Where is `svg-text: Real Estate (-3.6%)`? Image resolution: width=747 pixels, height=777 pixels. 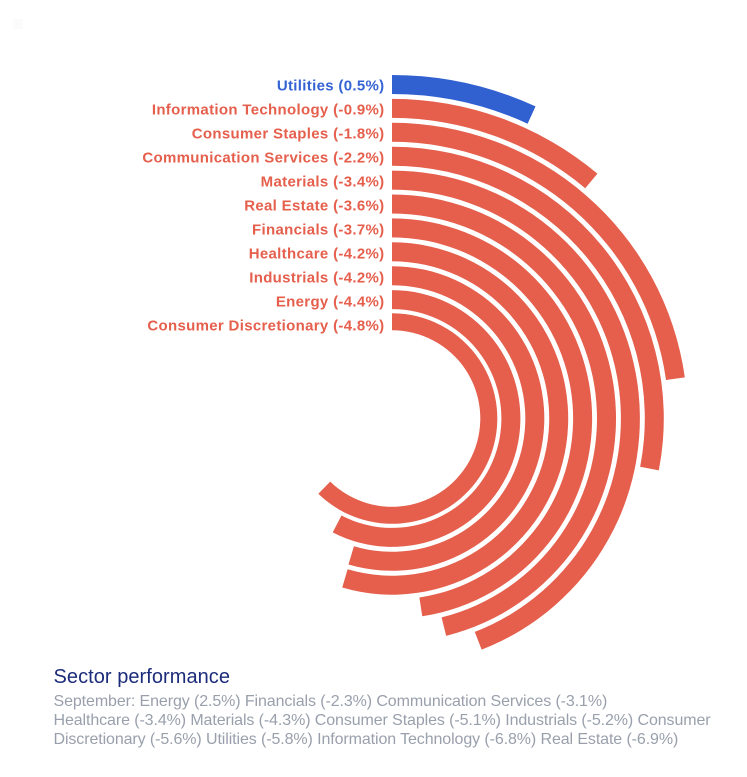 svg-text: Real Estate (-3.6%) is located at coordinates (314, 206).